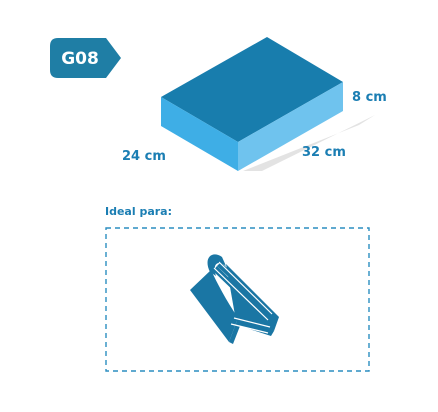 This screenshot has height=412, width=438. I want to click on dimension-width-label: 24 cm, so click(144, 156).